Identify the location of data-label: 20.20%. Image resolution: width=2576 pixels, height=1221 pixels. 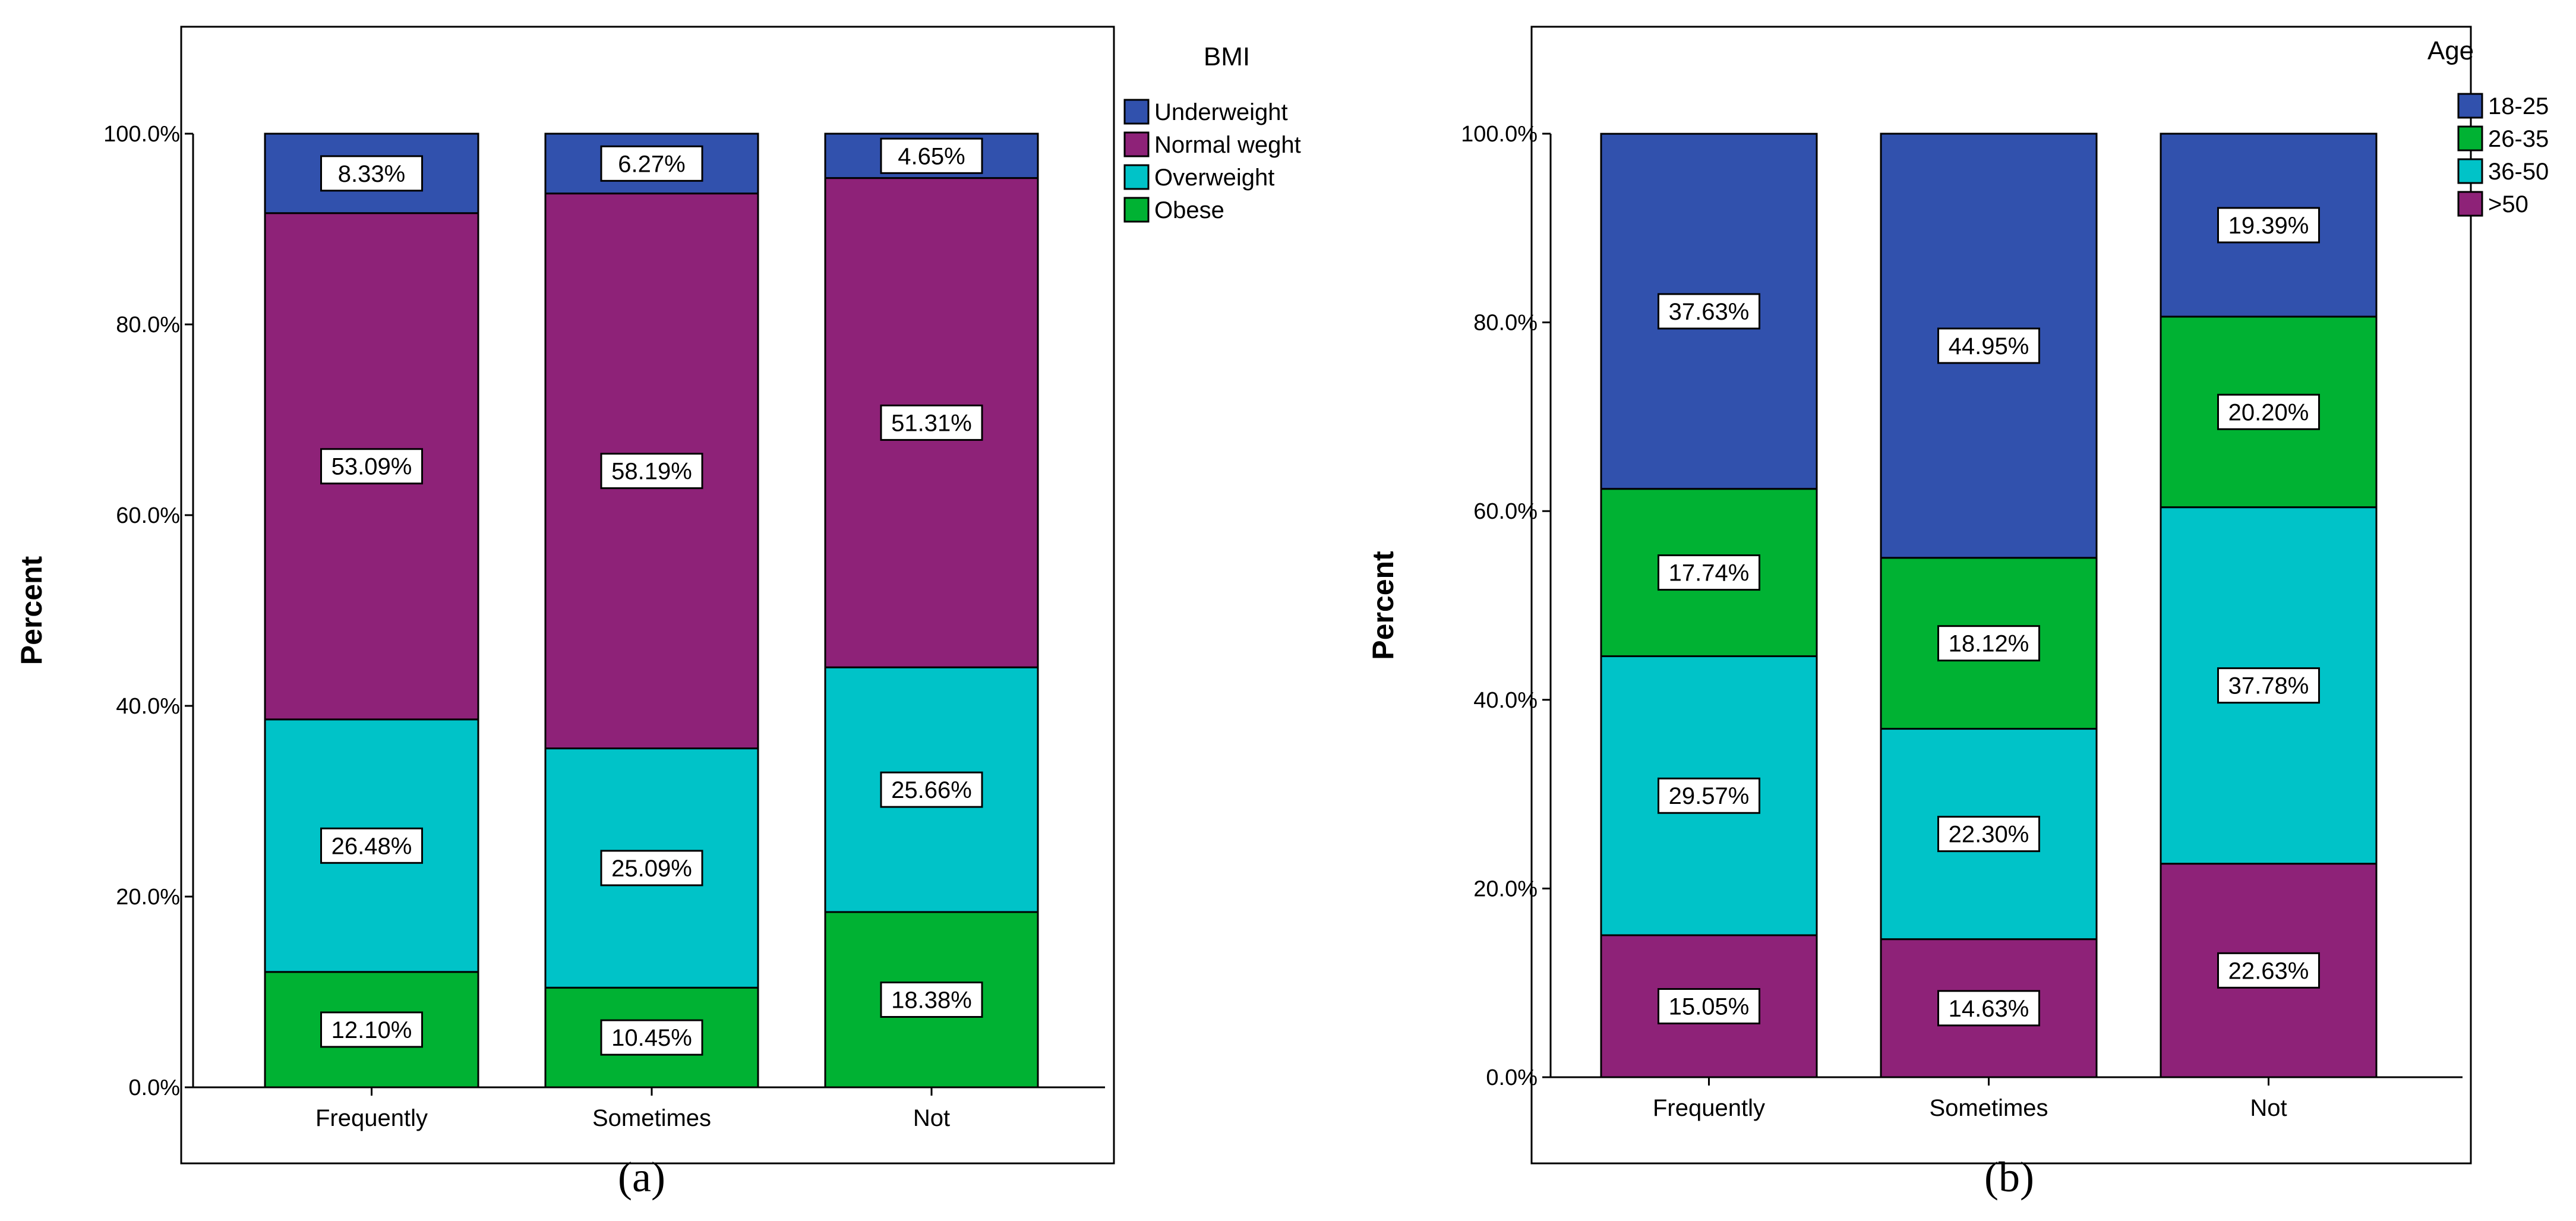
(2268, 412).